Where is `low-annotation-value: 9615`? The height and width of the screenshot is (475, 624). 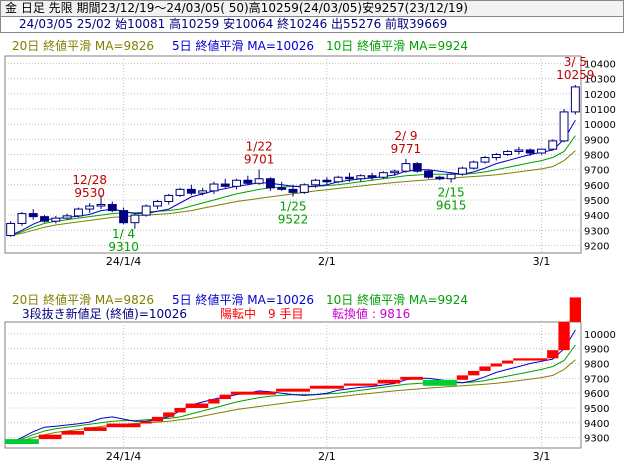
low-annotation-value: 9615 is located at coordinates (451, 206).